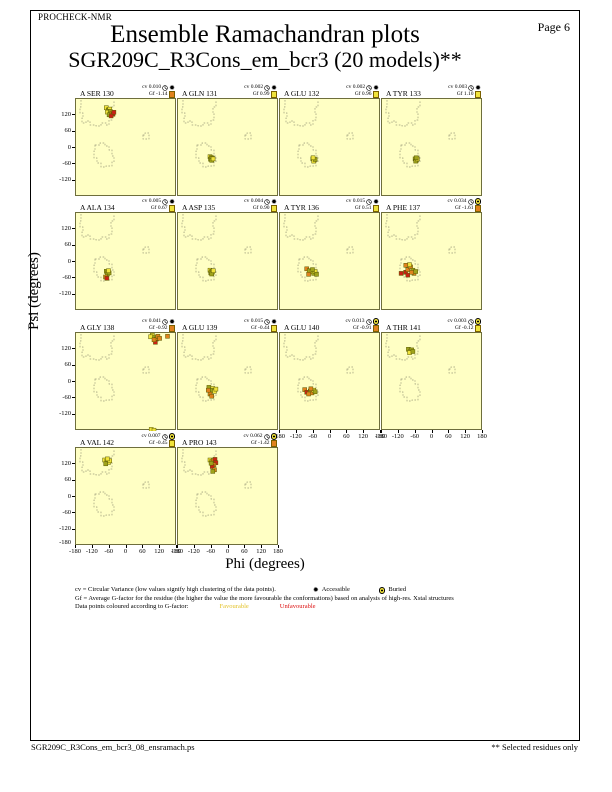 This screenshot has width=612, height=792. Describe the element at coordinates (177, 551) in the screenshot. I see `x-tick-label: -180` at that location.